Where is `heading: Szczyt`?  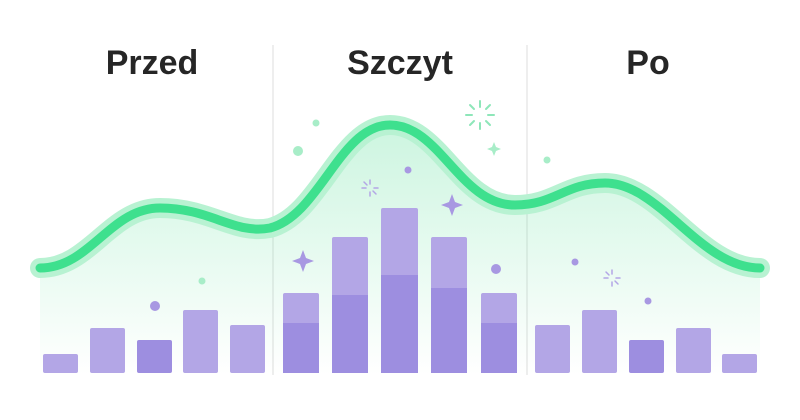
heading: Szczyt is located at coordinates (400, 63).